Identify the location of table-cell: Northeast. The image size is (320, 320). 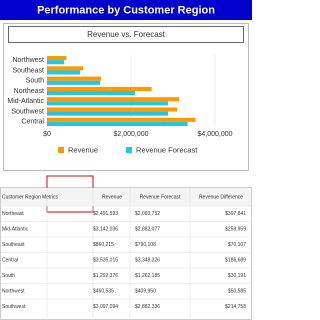
(13, 214).